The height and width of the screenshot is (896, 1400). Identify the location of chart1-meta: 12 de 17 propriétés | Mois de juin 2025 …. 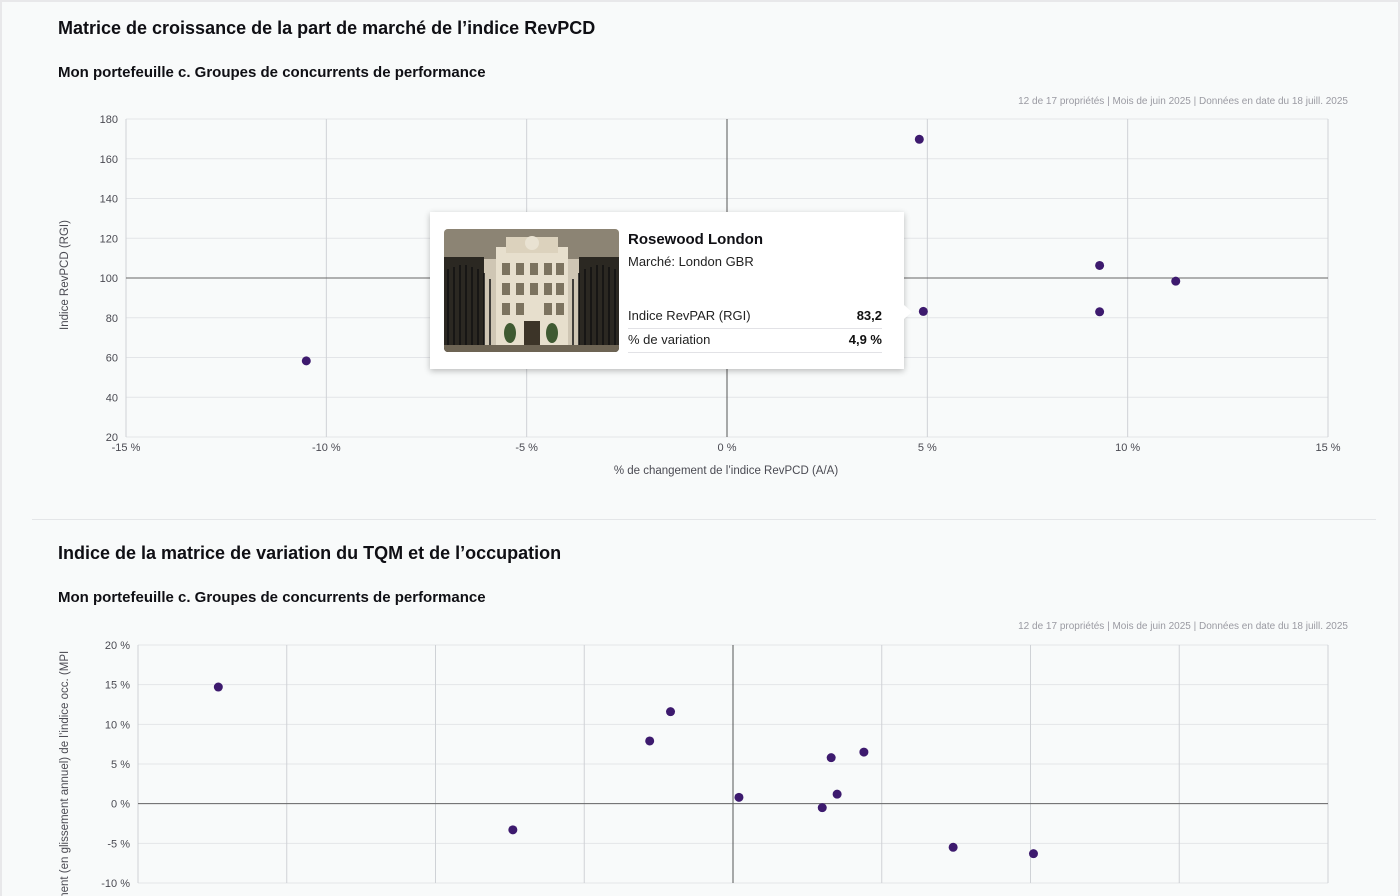
(1183, 101).